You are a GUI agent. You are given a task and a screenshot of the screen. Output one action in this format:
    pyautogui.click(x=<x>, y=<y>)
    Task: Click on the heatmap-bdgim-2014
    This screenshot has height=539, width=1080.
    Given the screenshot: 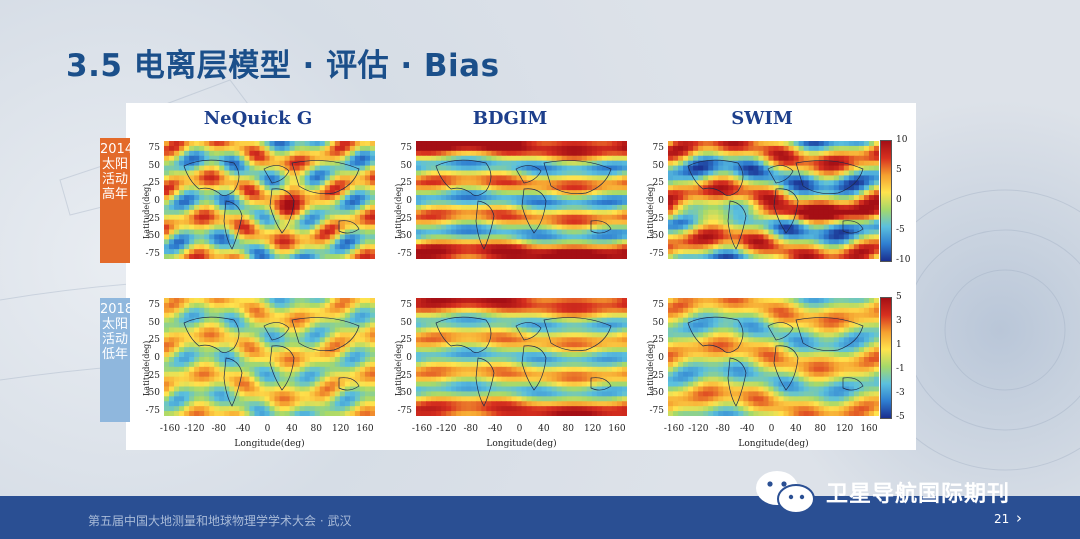 What is the action you would take?
    pyautogui.click(x=521, y=200)
    